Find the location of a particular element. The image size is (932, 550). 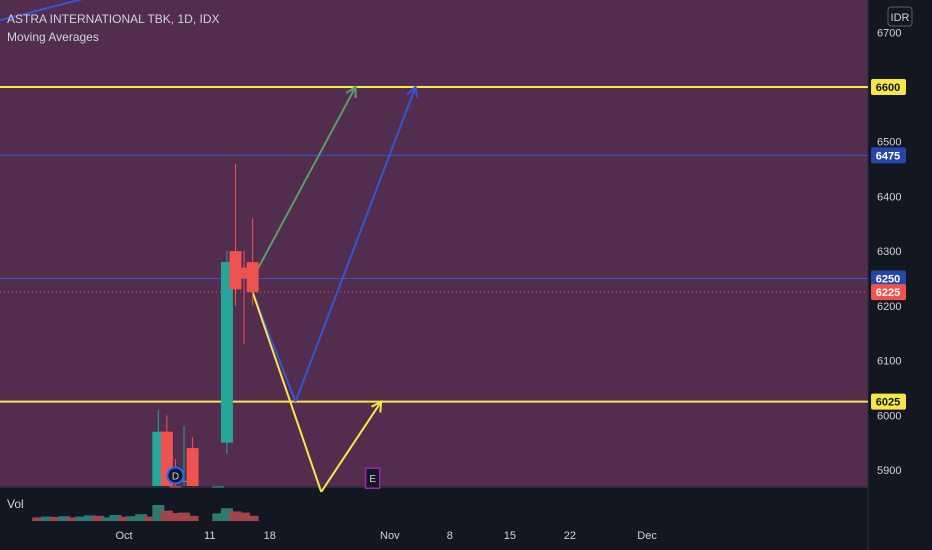

symbol-title: ASTRA INTERNATIONAL TBK, 1D, IDX is located at coordinates (113, 19).